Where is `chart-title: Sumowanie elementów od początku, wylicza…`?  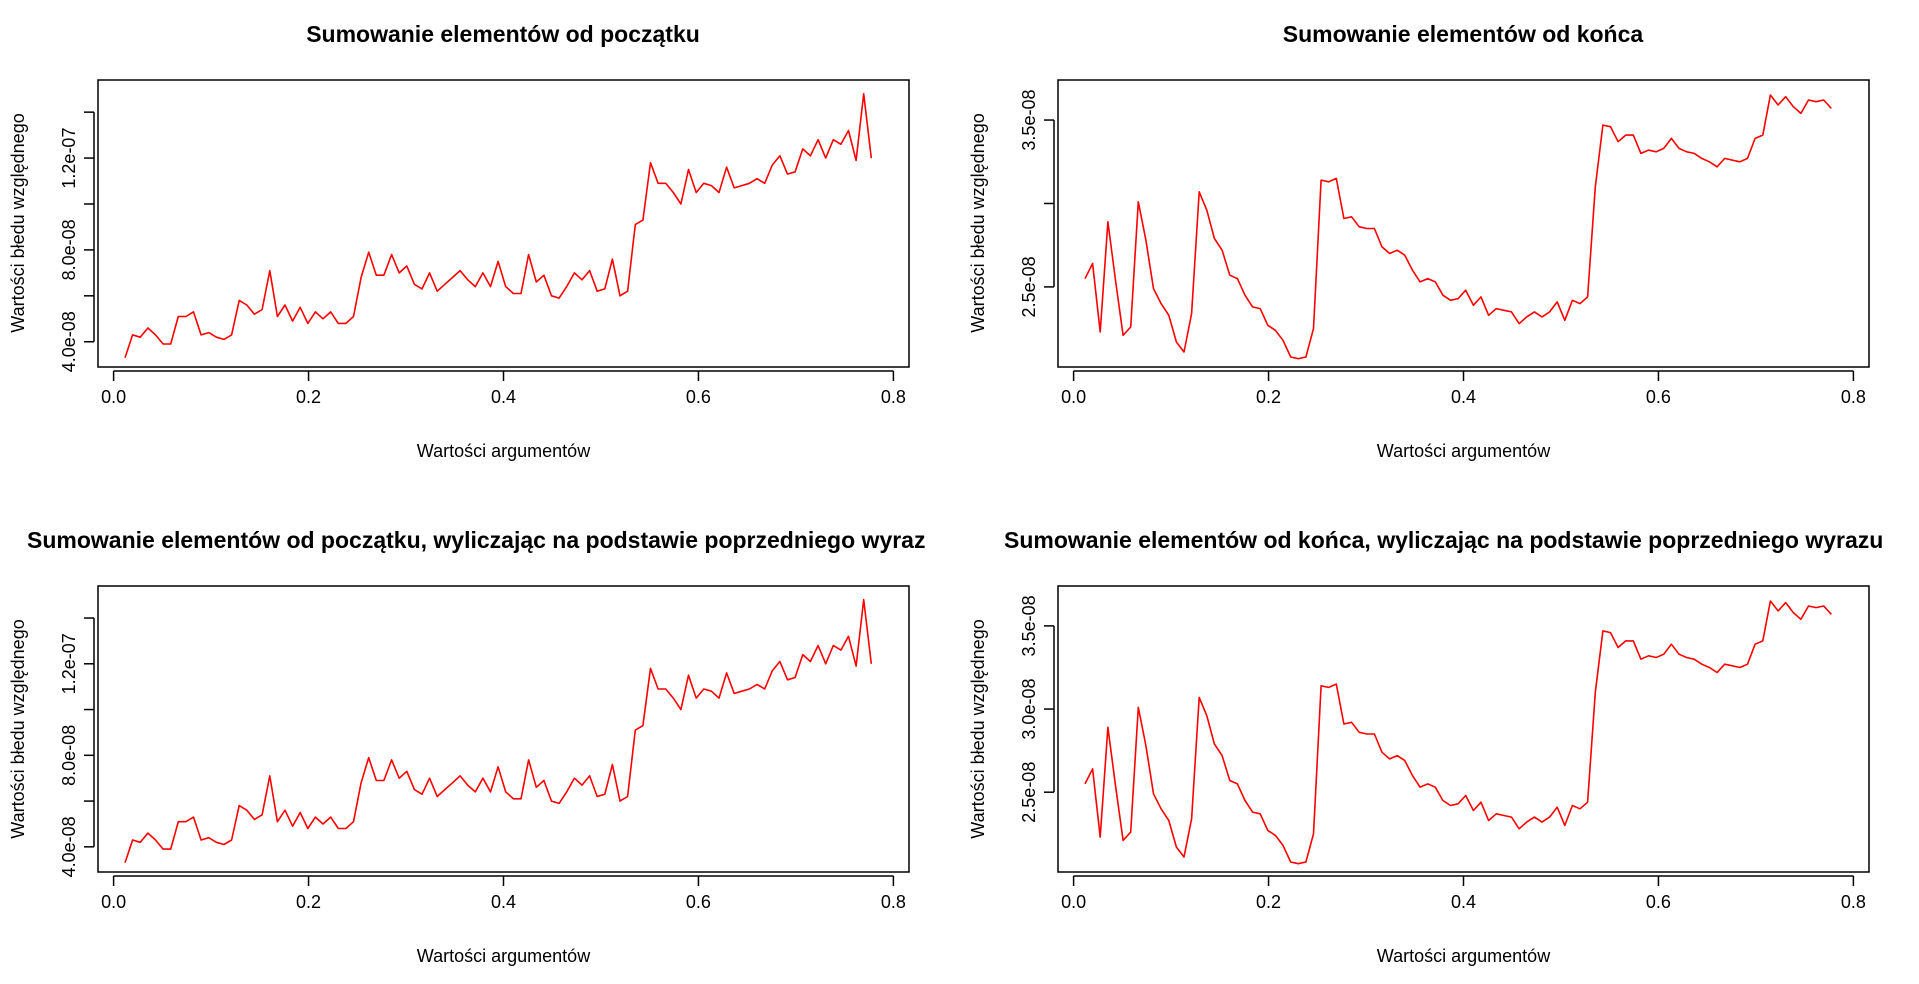
chart-title: Sumowanie elementów od początku, wylicza… is located at coordinates (476, 540).